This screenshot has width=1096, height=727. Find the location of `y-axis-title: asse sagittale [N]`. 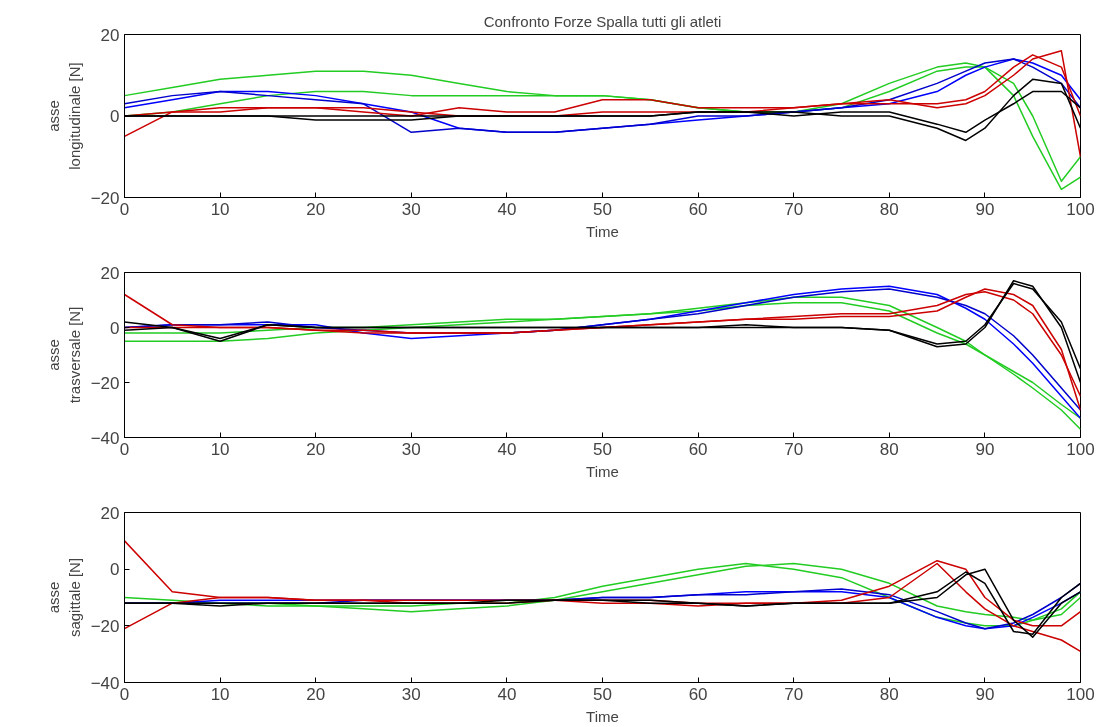

y-axis-title: asse sagittale [N] is located at coordinates (64, 597).